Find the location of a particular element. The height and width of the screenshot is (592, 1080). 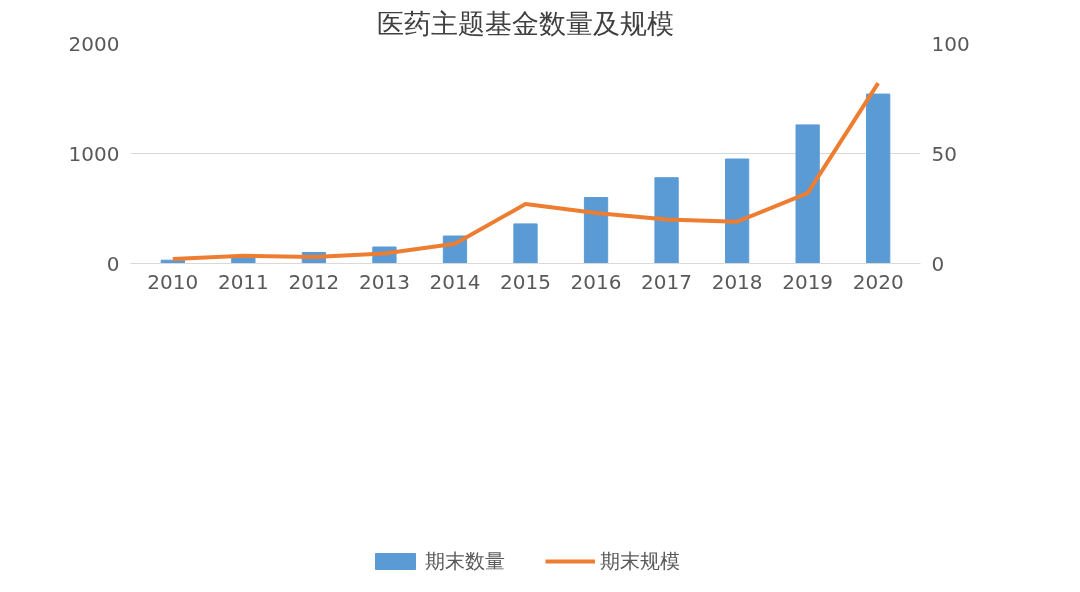

y2-tick-label: 50 is located at coordinates (944, 153).